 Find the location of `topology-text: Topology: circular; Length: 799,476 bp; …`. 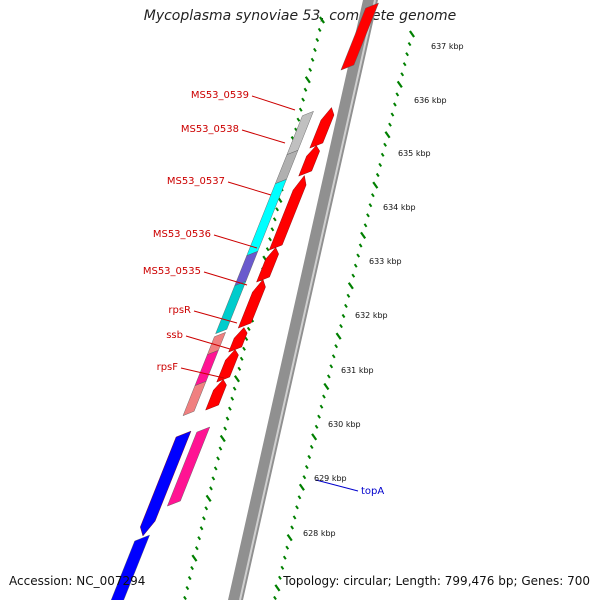

topology-text: Topology: circular; Length: 799,476 bp; … is located at coordinates (436, 581).